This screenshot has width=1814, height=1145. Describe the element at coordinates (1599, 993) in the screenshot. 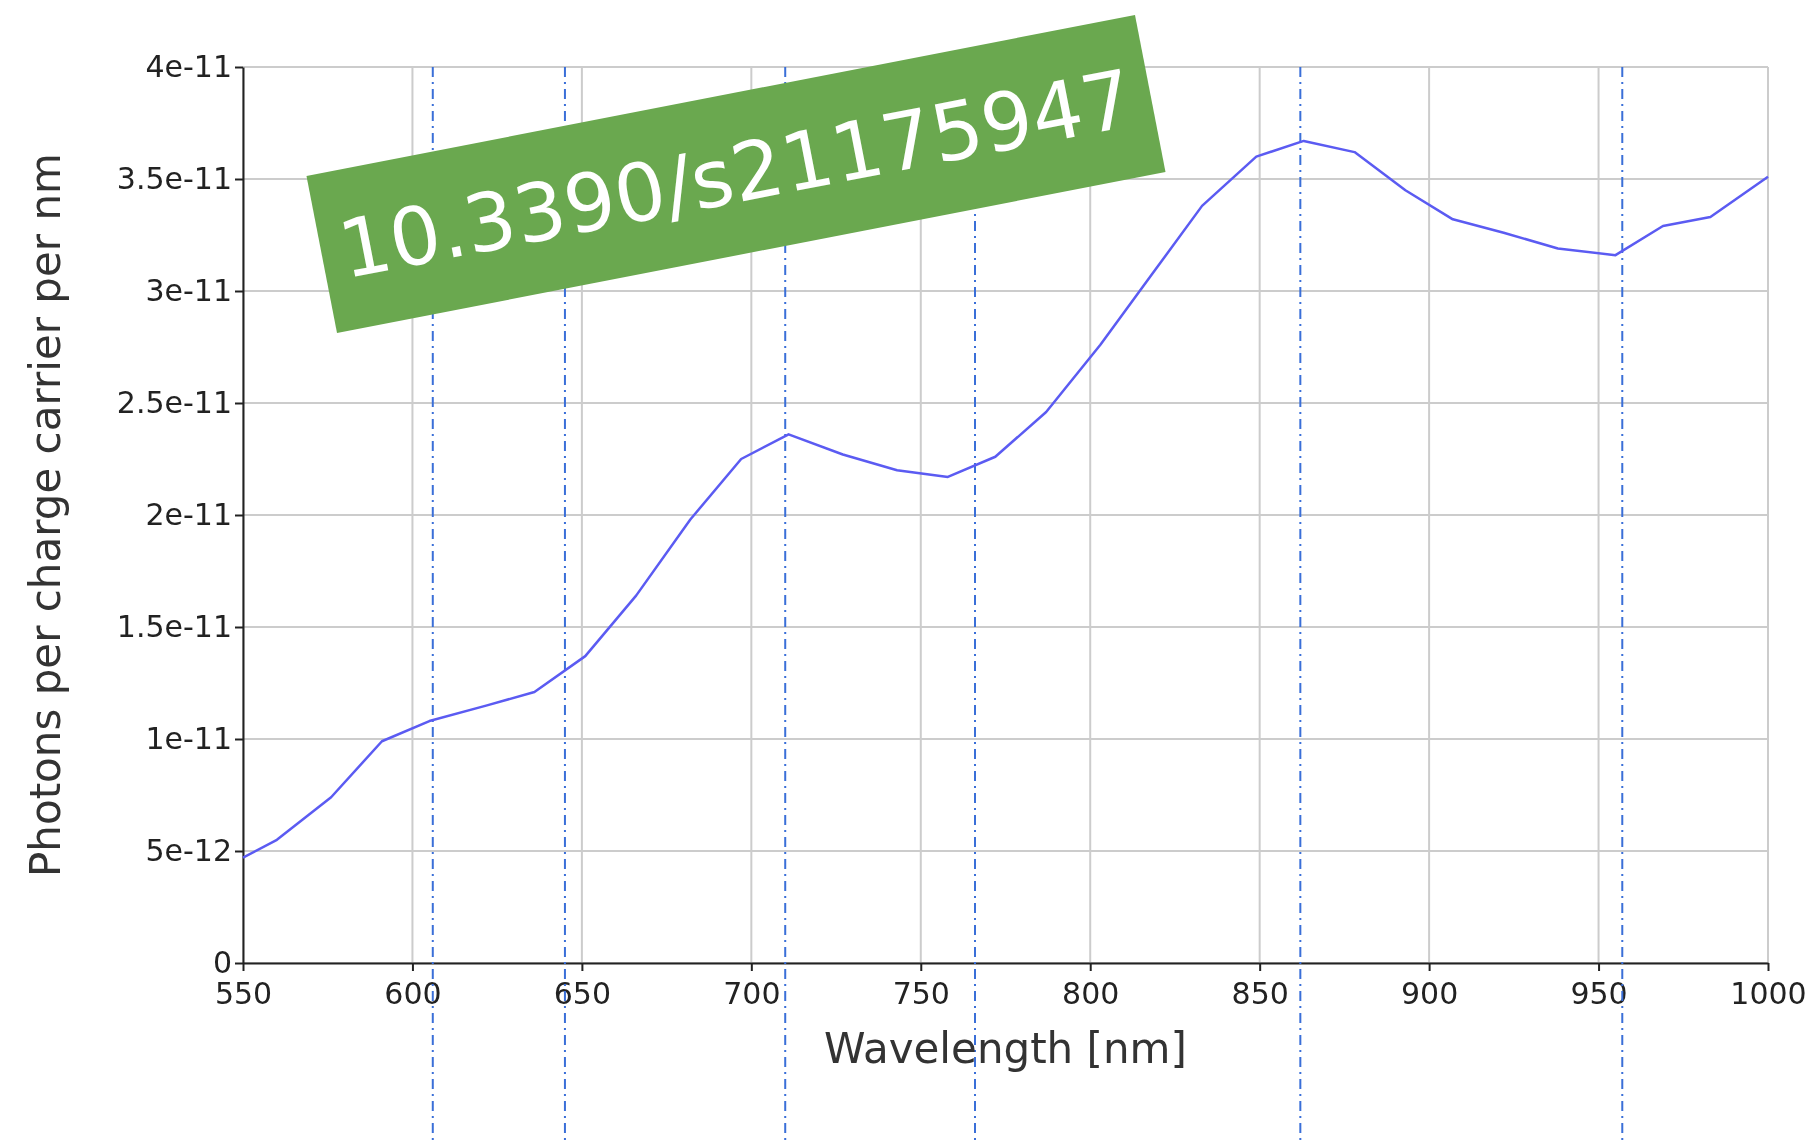

I see `x-tick-label: 950` at that location.